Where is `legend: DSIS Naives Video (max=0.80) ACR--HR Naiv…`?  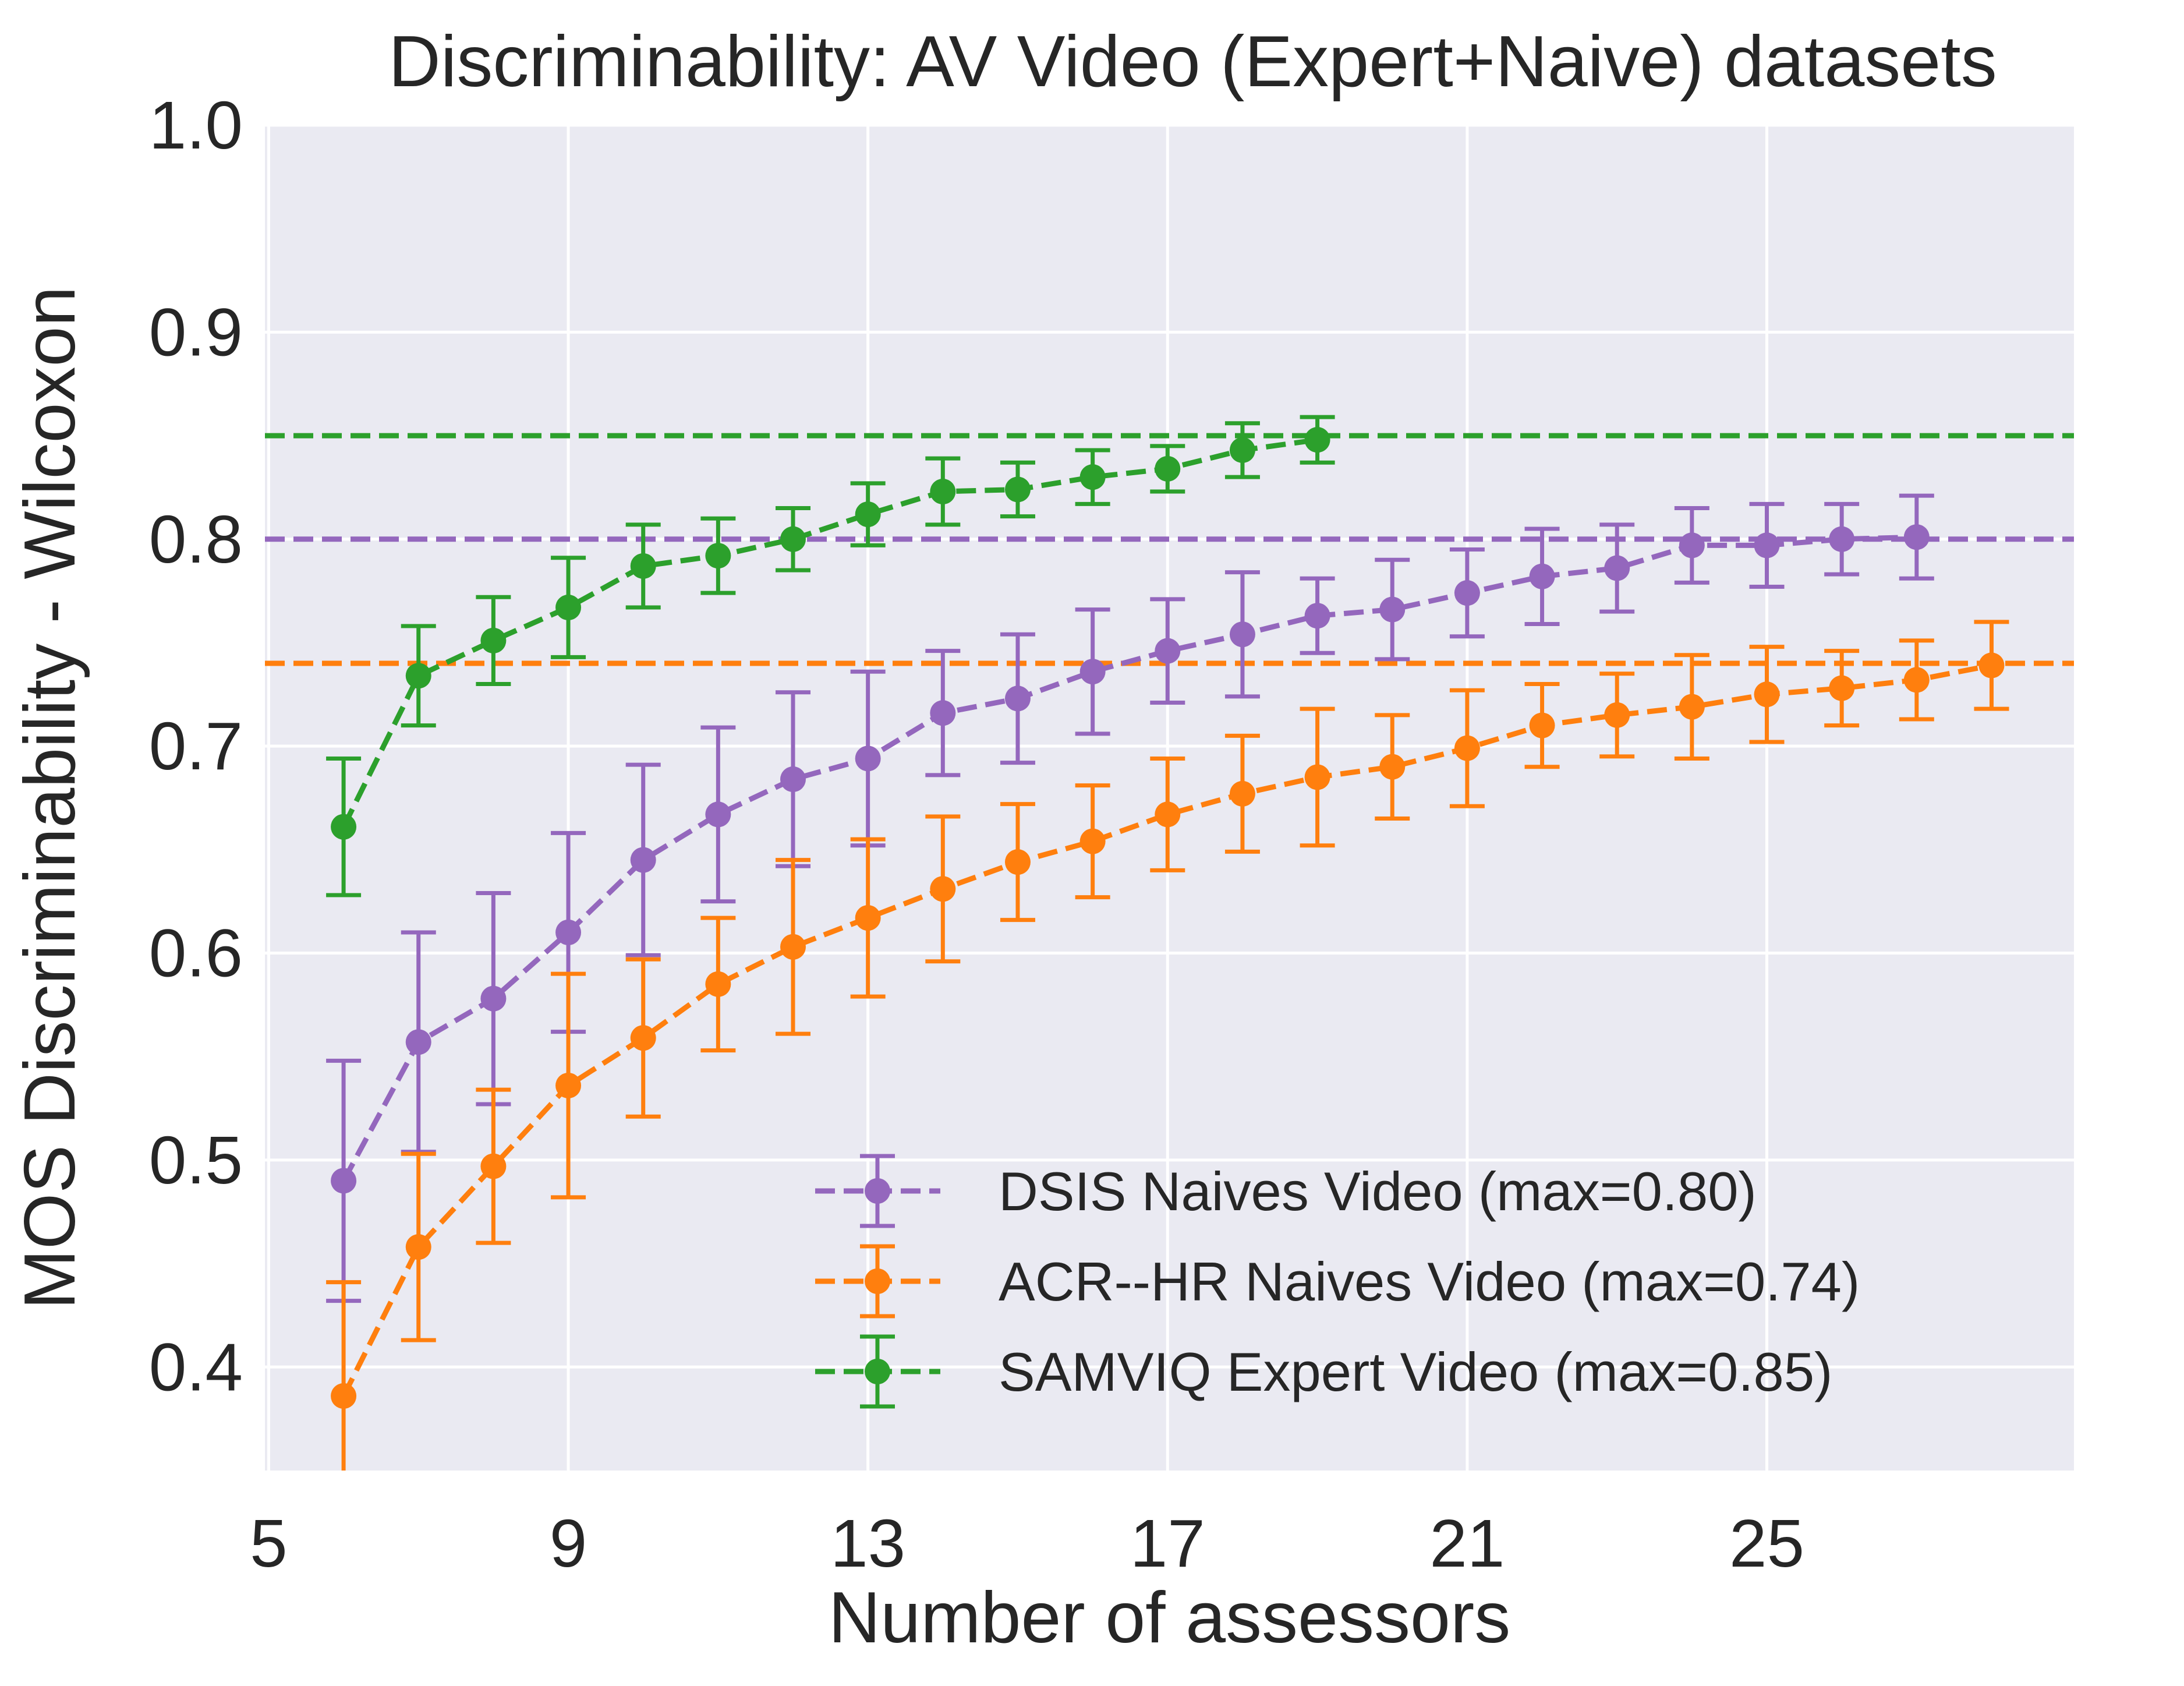 legend: DSIS Naives Video (max=0.80) ACR--HR Naiv… is located at coordinates (1337, 1282).